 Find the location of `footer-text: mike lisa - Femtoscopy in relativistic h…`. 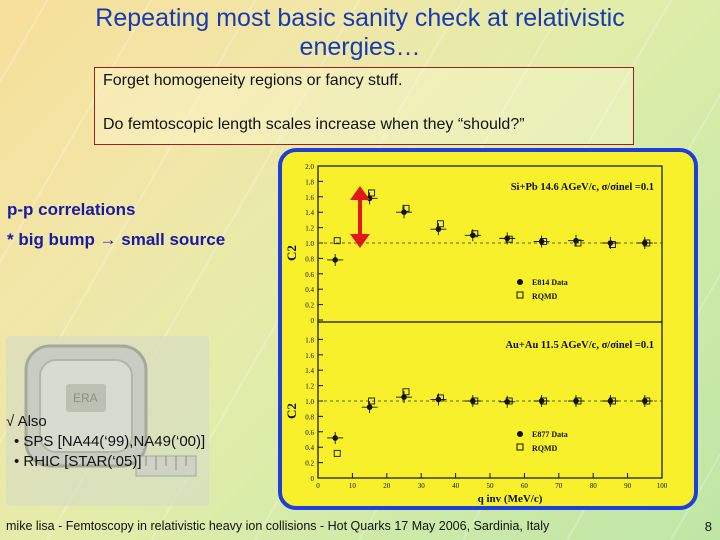

footer-text: mike lisa - Femtoscopy in relativistic h… is located at coordinates (278, 526).